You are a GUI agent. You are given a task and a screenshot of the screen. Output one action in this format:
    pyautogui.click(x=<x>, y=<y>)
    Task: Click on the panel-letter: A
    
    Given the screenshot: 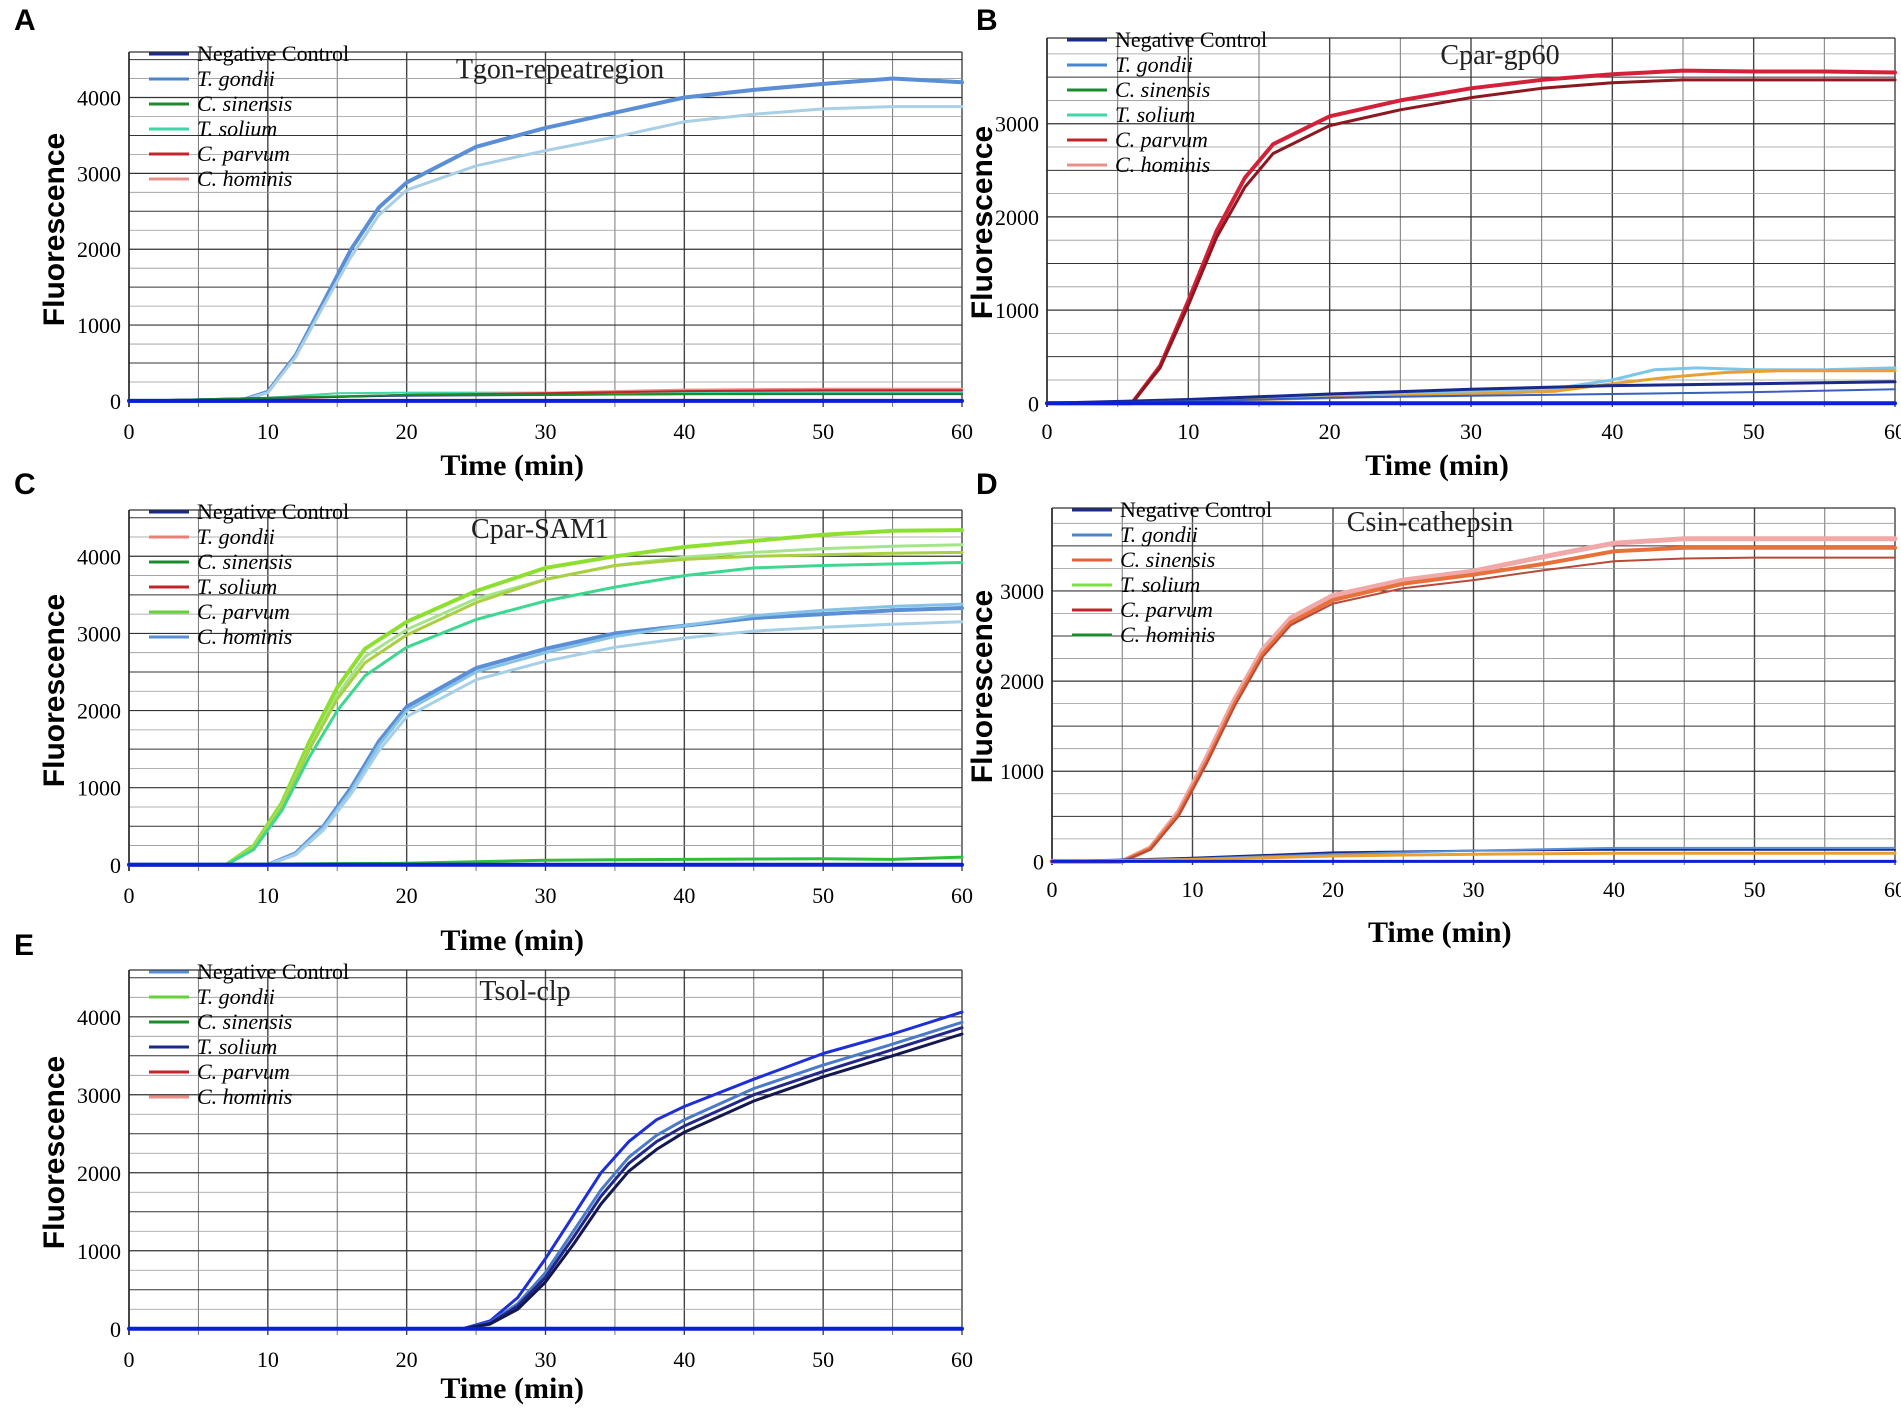 What is the action you would take?
    pyautogui.click(x=25, y=20)
    